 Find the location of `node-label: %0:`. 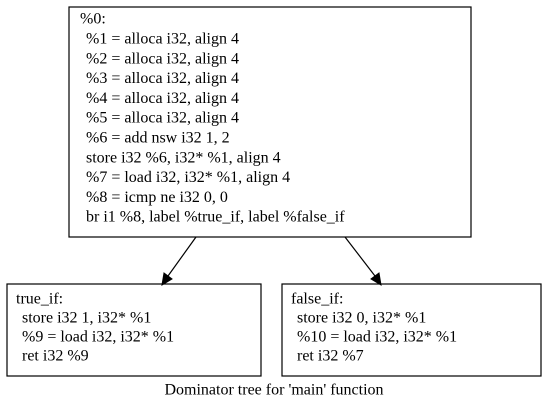

node-label: %0: is located at coordinates (93, 19).